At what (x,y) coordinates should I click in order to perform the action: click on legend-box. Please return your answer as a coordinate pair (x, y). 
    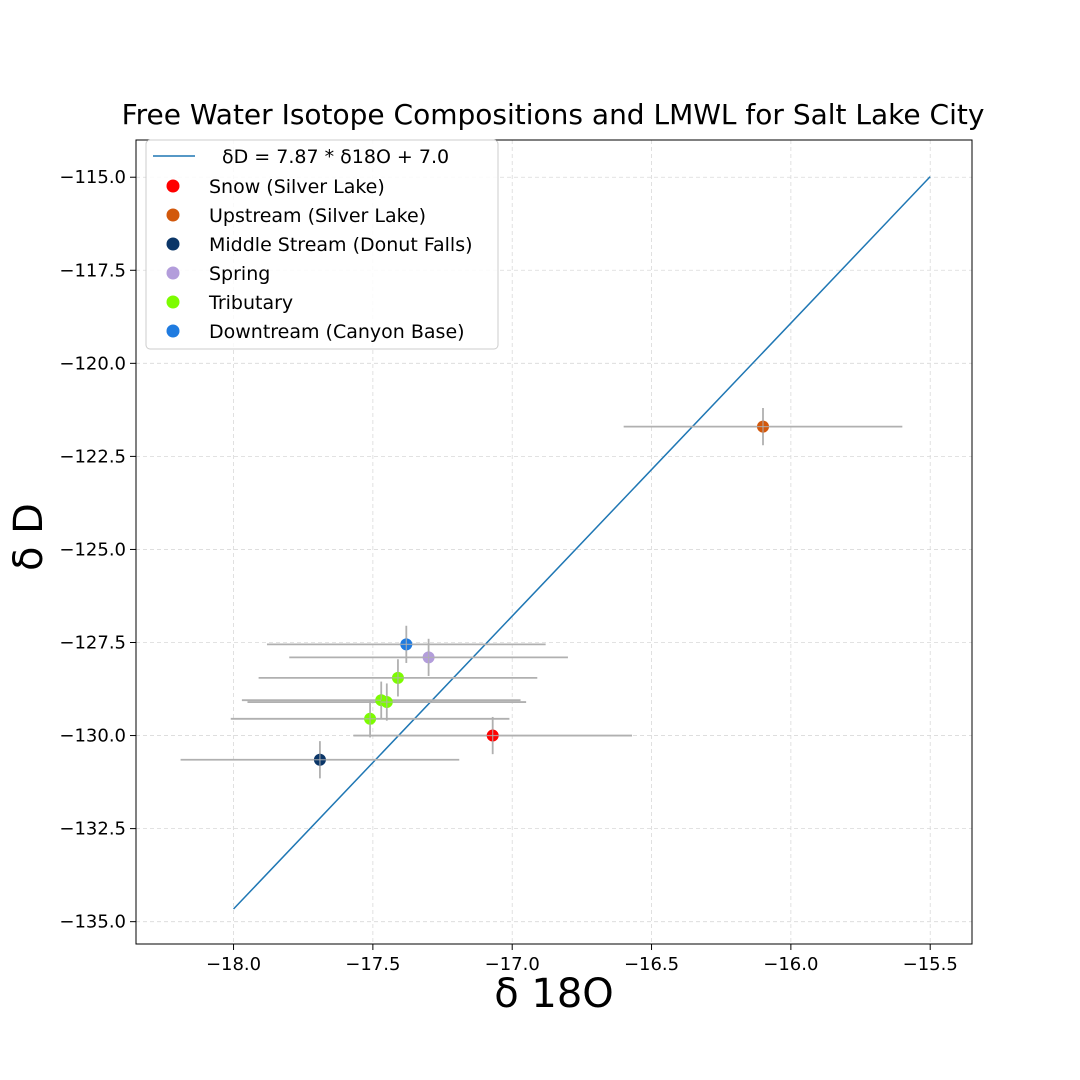
    Looking at the image, I should click on (322, 244).